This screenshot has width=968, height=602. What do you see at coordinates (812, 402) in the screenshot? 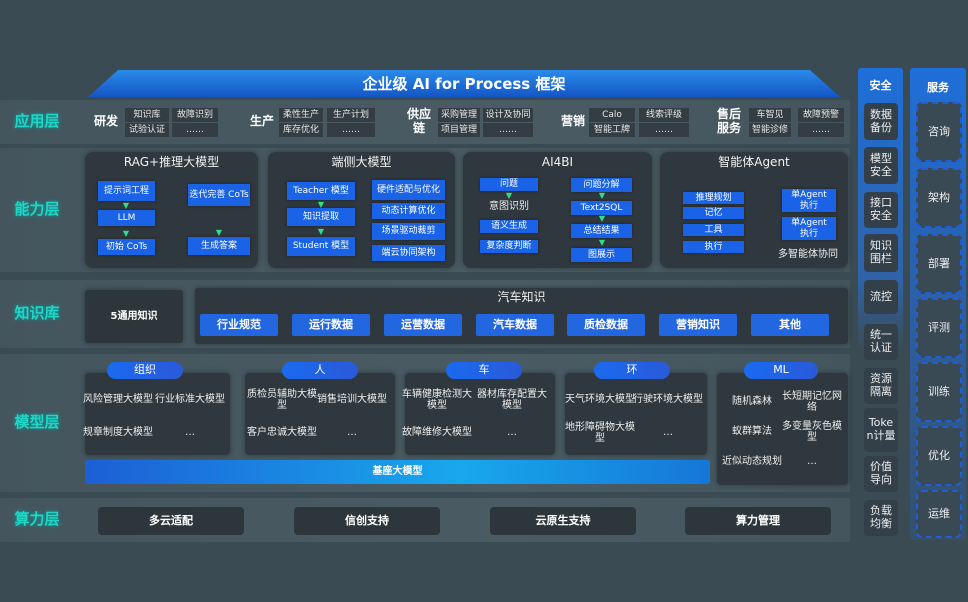
I see `model-item: 长短期记忆网络` at bounding box center [812, 402].